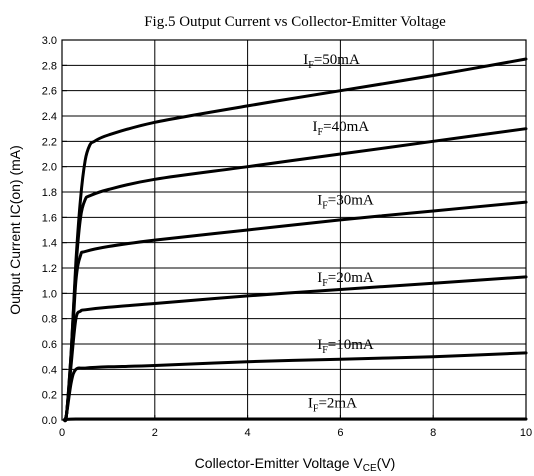 The image size is (534, 476). What do you see at coordinates (49, 244) in the screenshot?
I see `y-tick-label: 1.4` at bounding box center [49, 244].